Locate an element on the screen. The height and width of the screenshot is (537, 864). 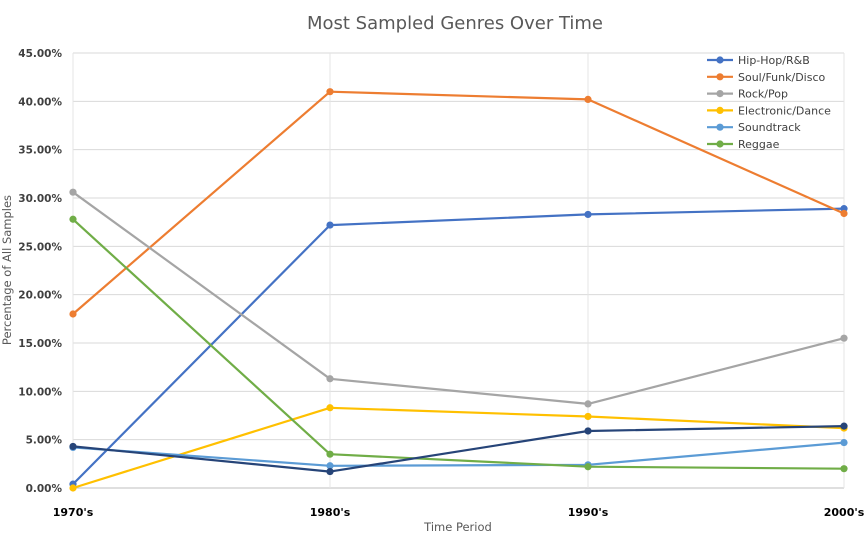
legend-item: Soundtrack is located at coordinates (754, 127).